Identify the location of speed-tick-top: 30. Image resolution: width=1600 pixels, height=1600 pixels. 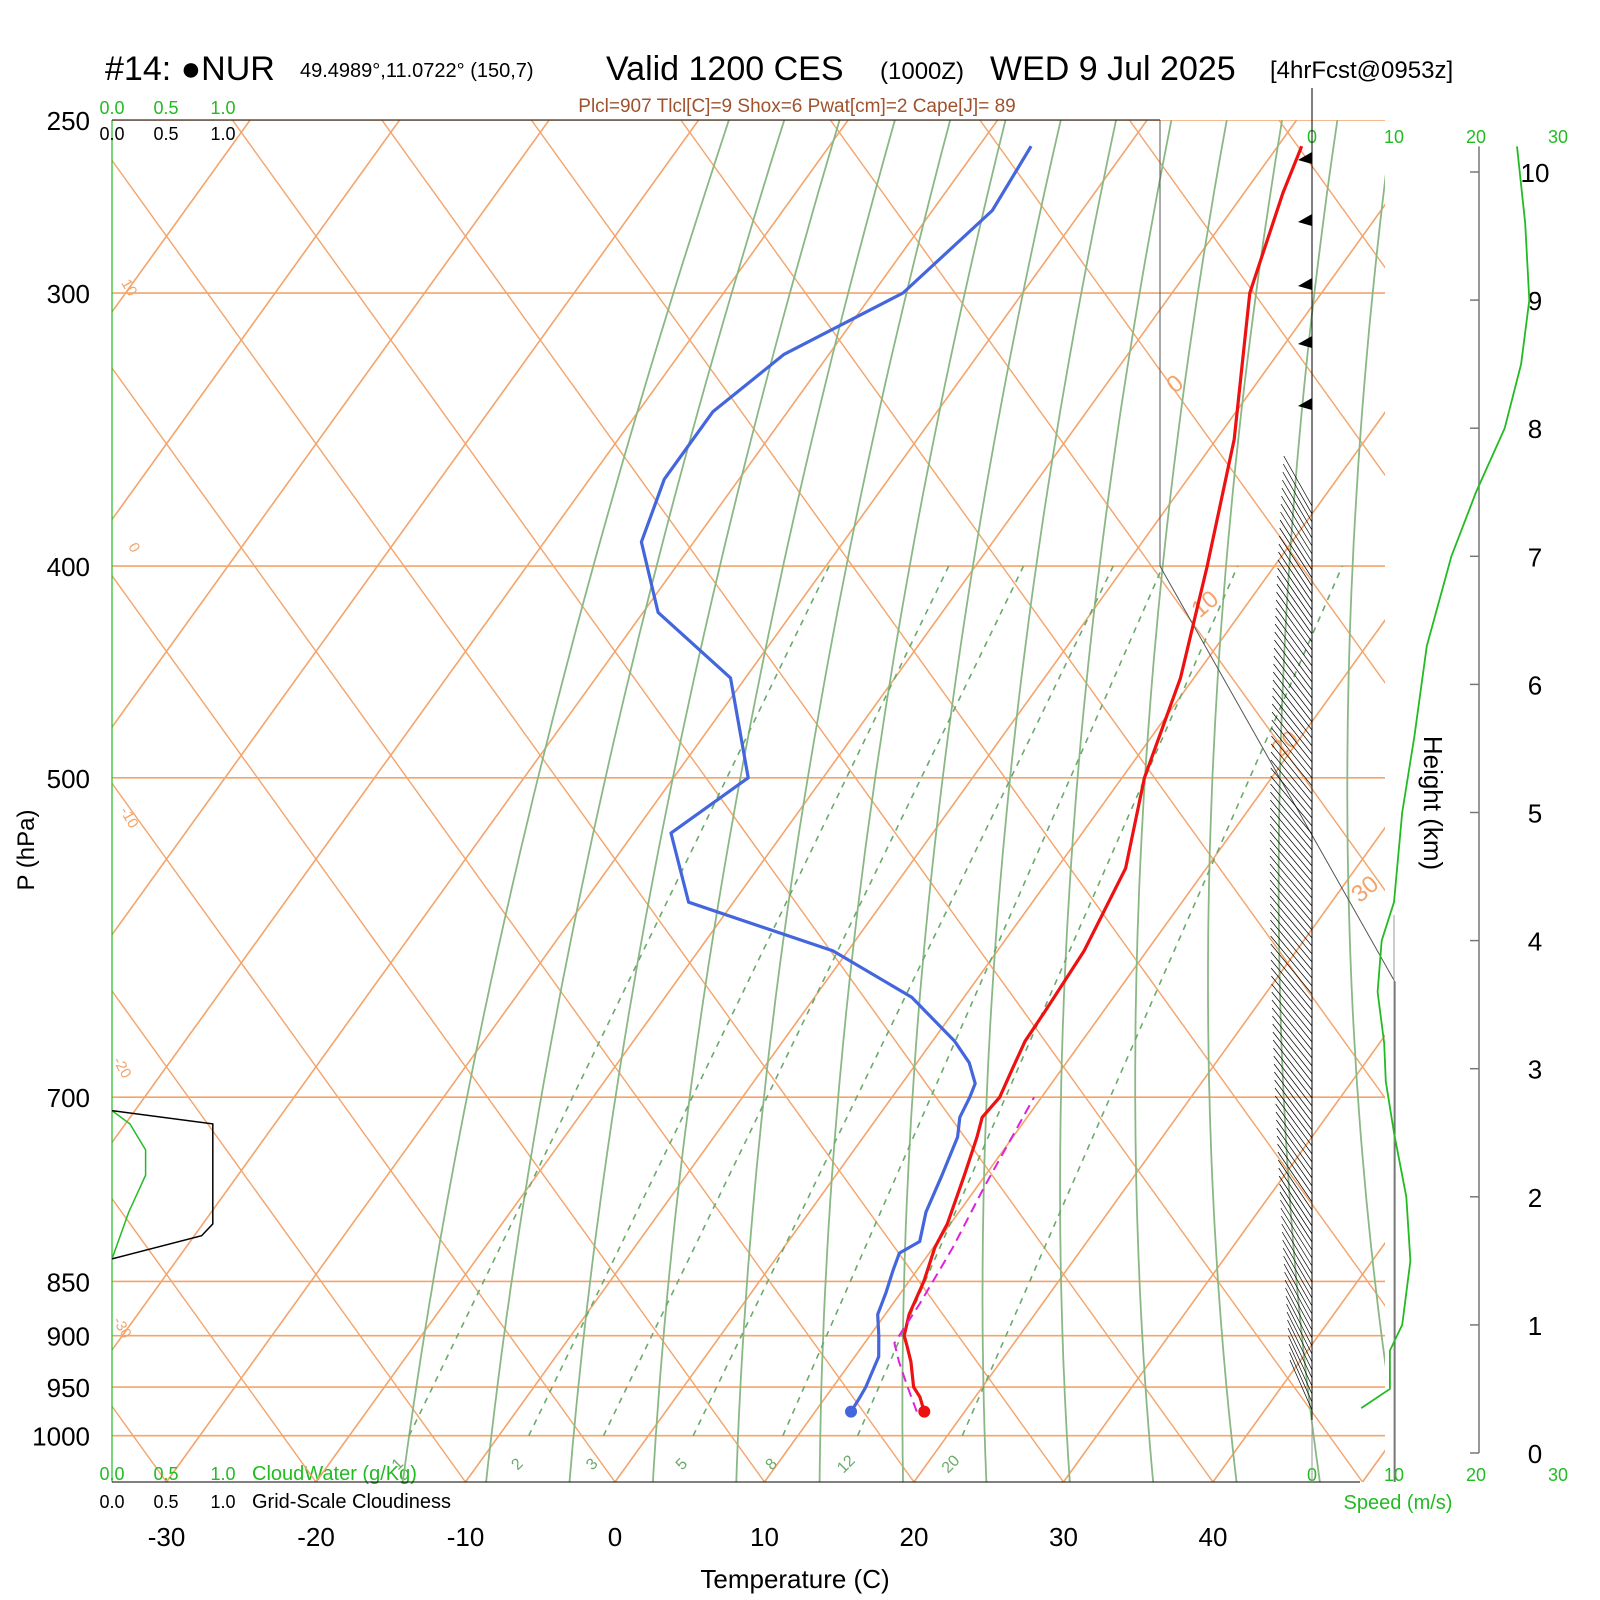
(1558, 137).